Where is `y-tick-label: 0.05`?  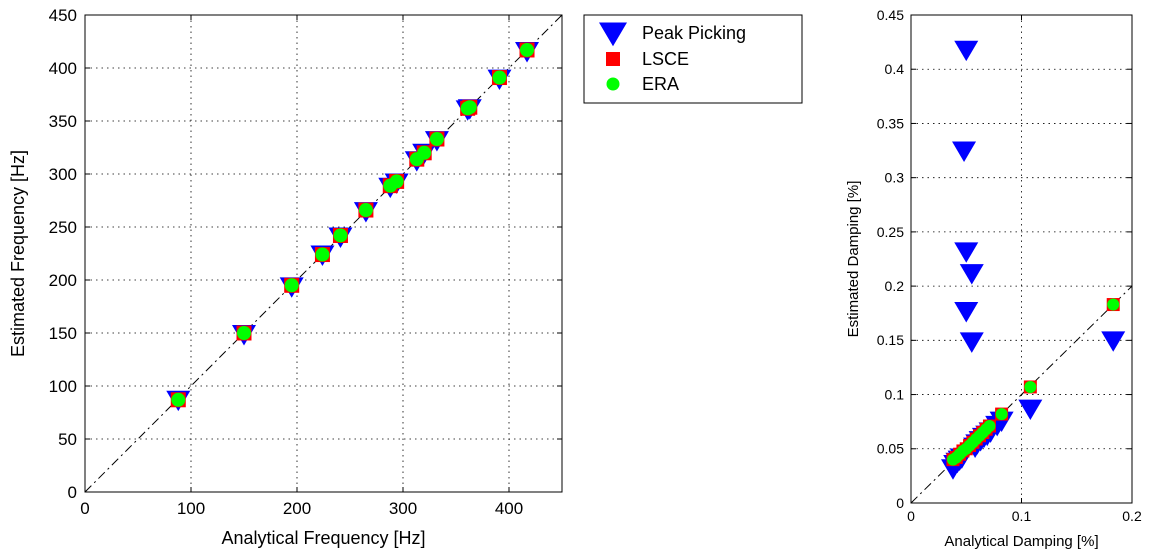
y-tick-label: 0.05 is located at coordinates (890, 449).